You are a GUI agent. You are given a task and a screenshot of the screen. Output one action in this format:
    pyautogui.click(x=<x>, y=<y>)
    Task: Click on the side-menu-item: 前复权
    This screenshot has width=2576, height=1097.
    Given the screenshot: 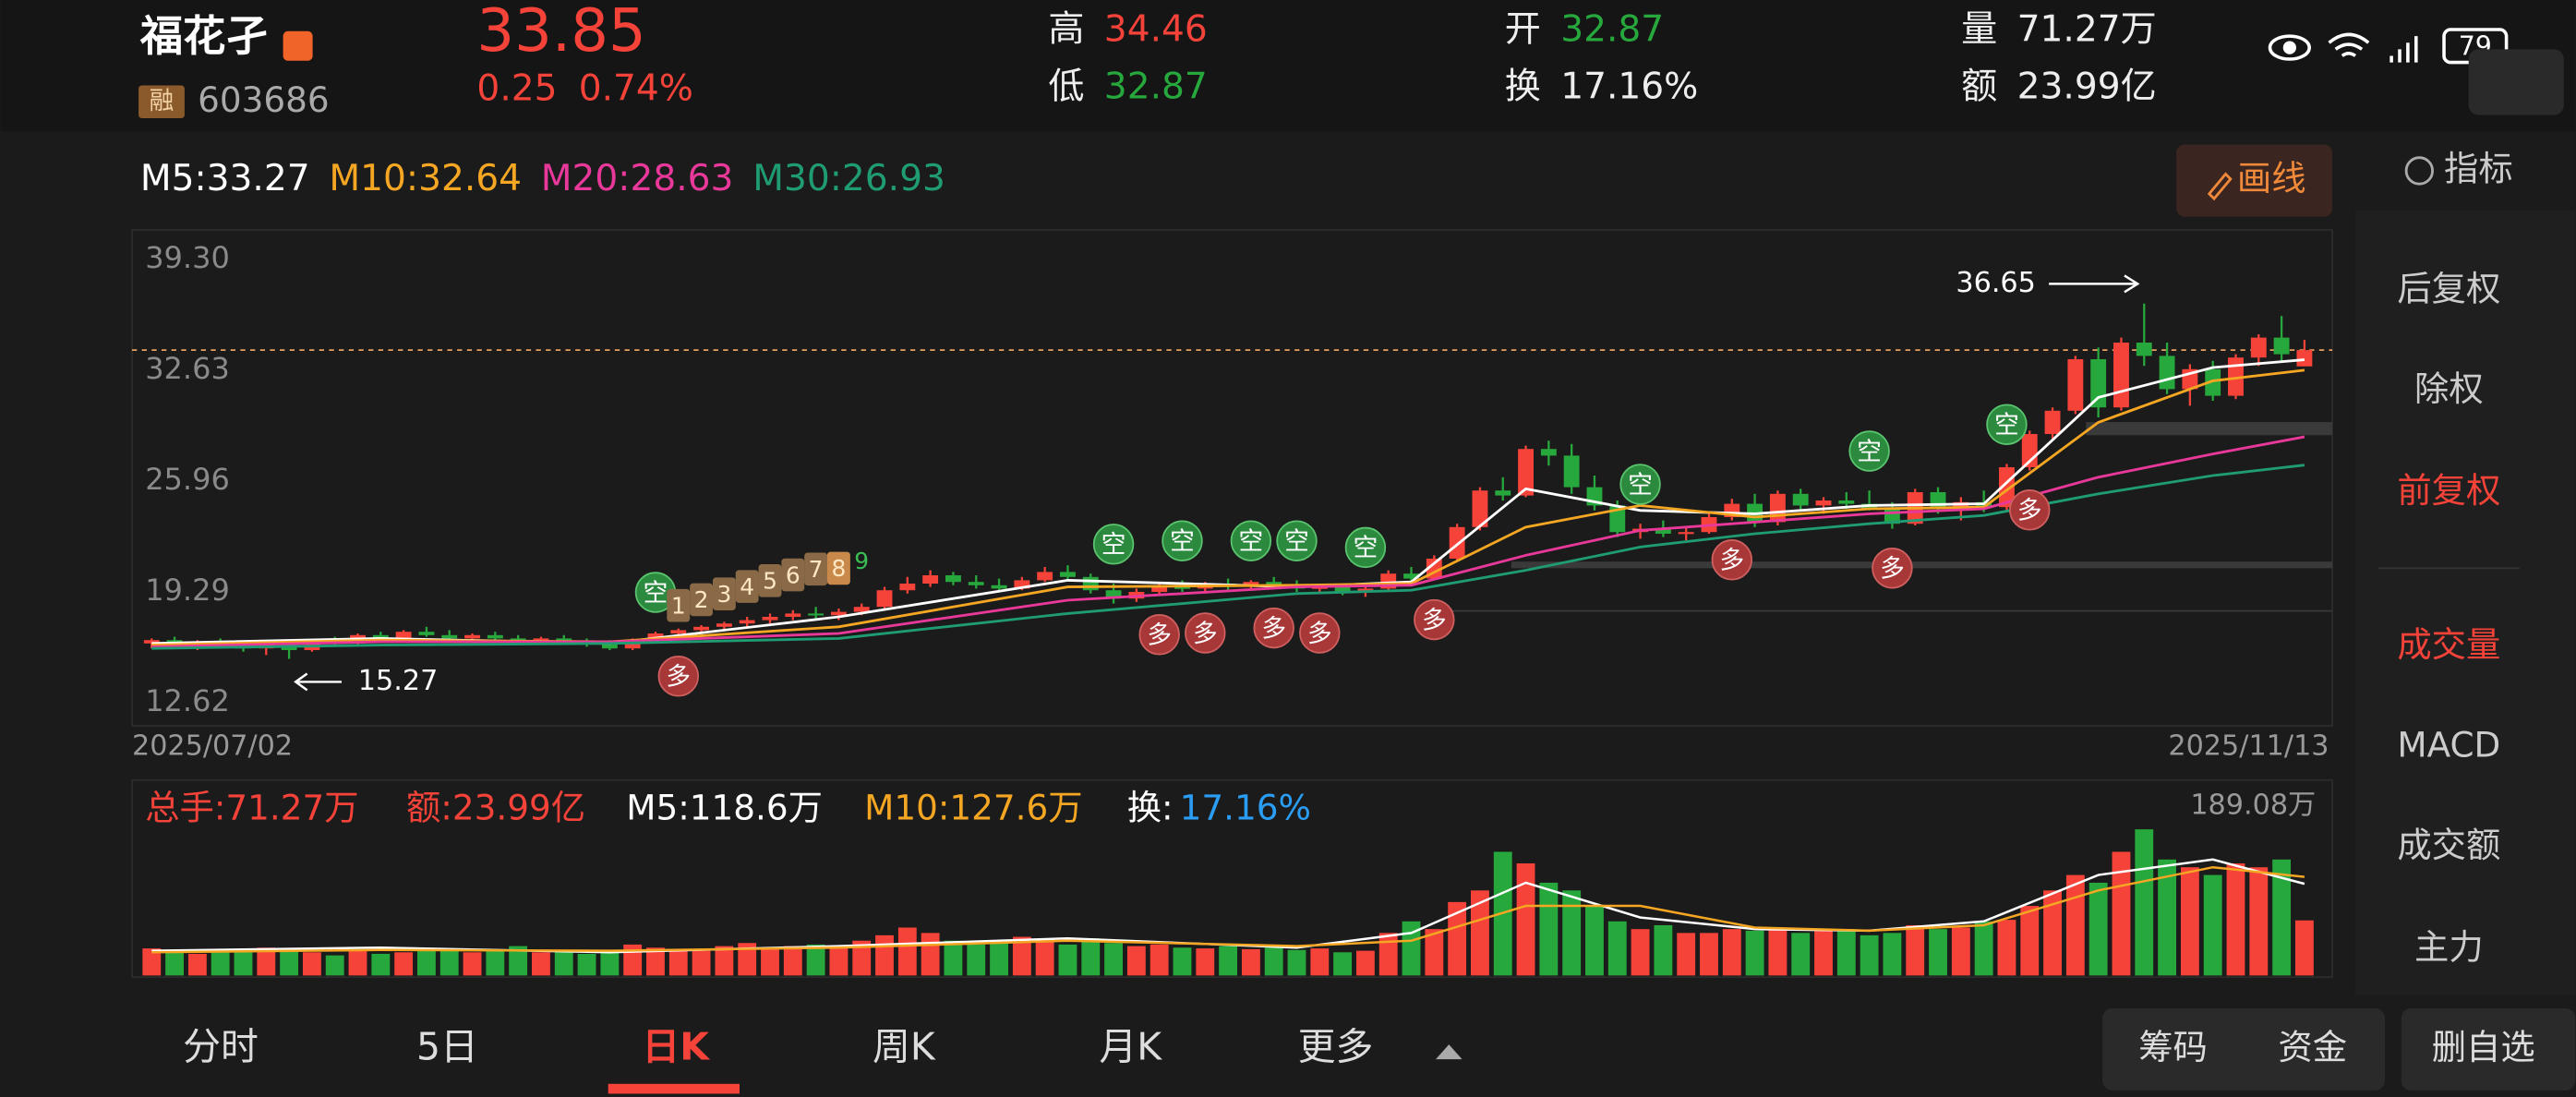 What is the action you would take?
    pyautogui.click(x=2448, y=491)
    